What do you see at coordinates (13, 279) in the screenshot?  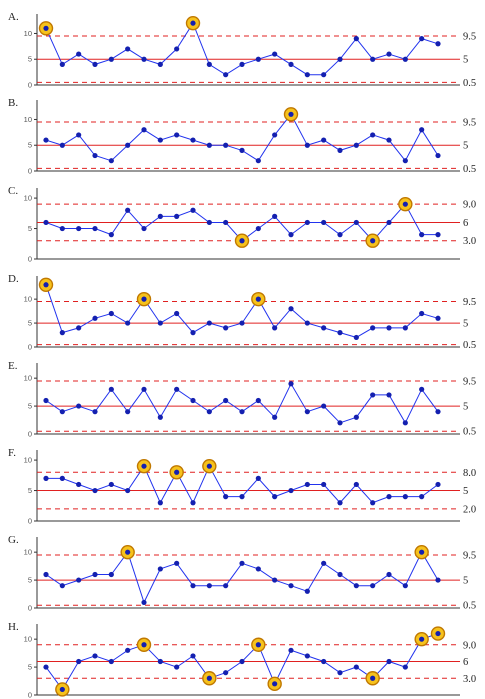 I see `panel-label: D.` at bounding box center [13, 279].